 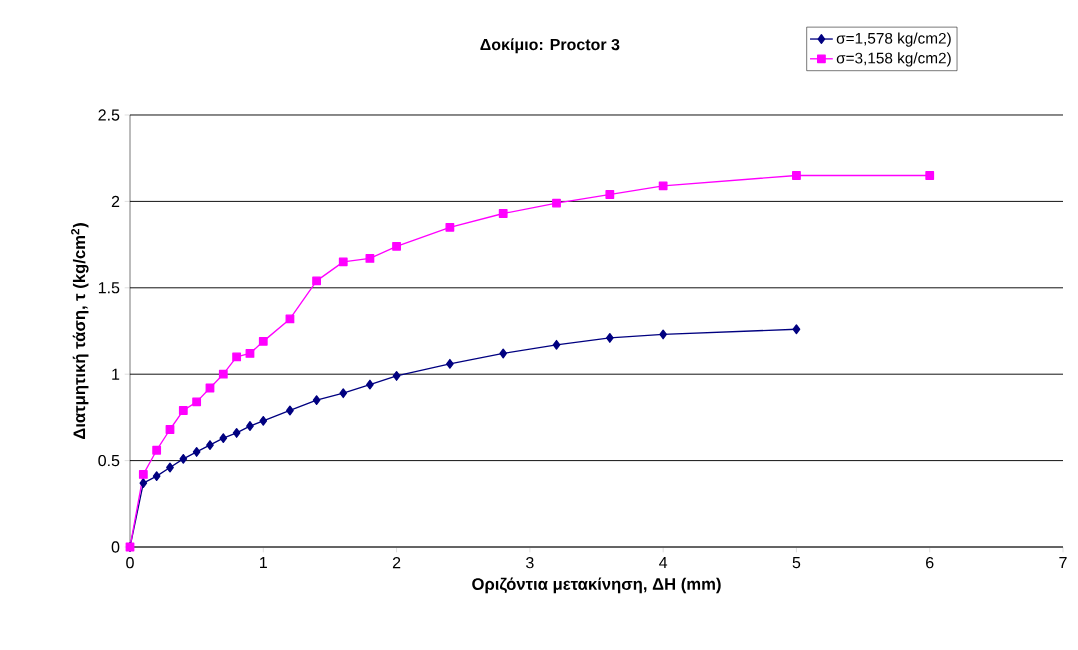 I want to click on x-tick-label: 2, so click(x=396, y=563).